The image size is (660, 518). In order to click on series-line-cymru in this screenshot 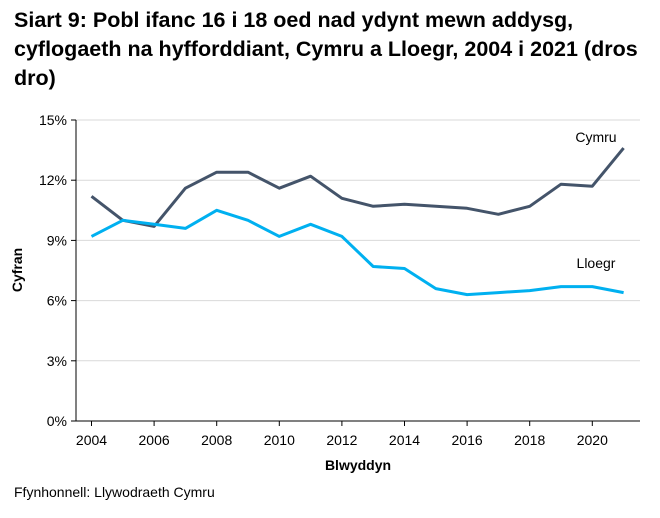, I will do `click(357, 187)`.